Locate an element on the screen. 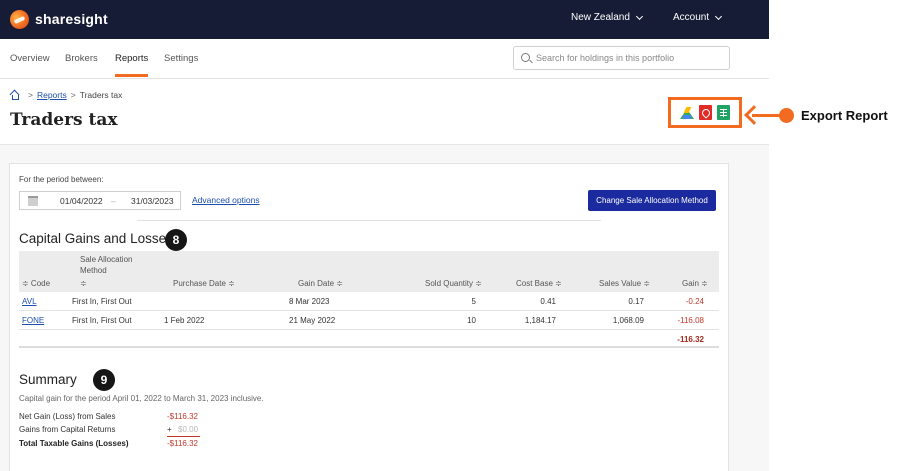  tab-overview: Overview is located at coordinates (30, 58).